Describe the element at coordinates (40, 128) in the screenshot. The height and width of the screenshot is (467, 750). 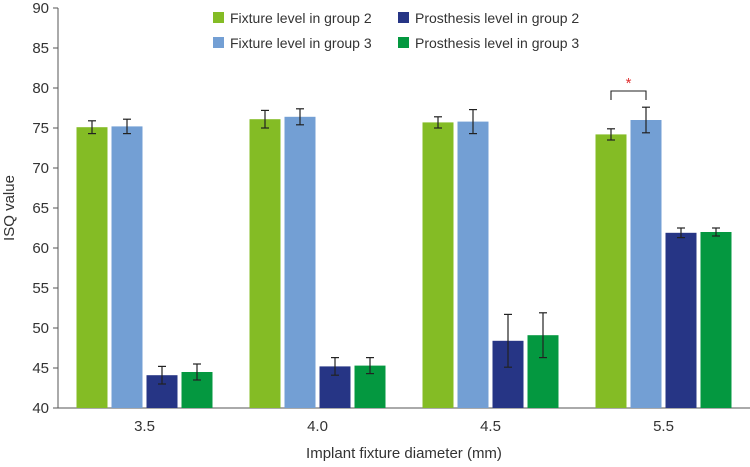
I see `y-tick-label: 75` at that location.